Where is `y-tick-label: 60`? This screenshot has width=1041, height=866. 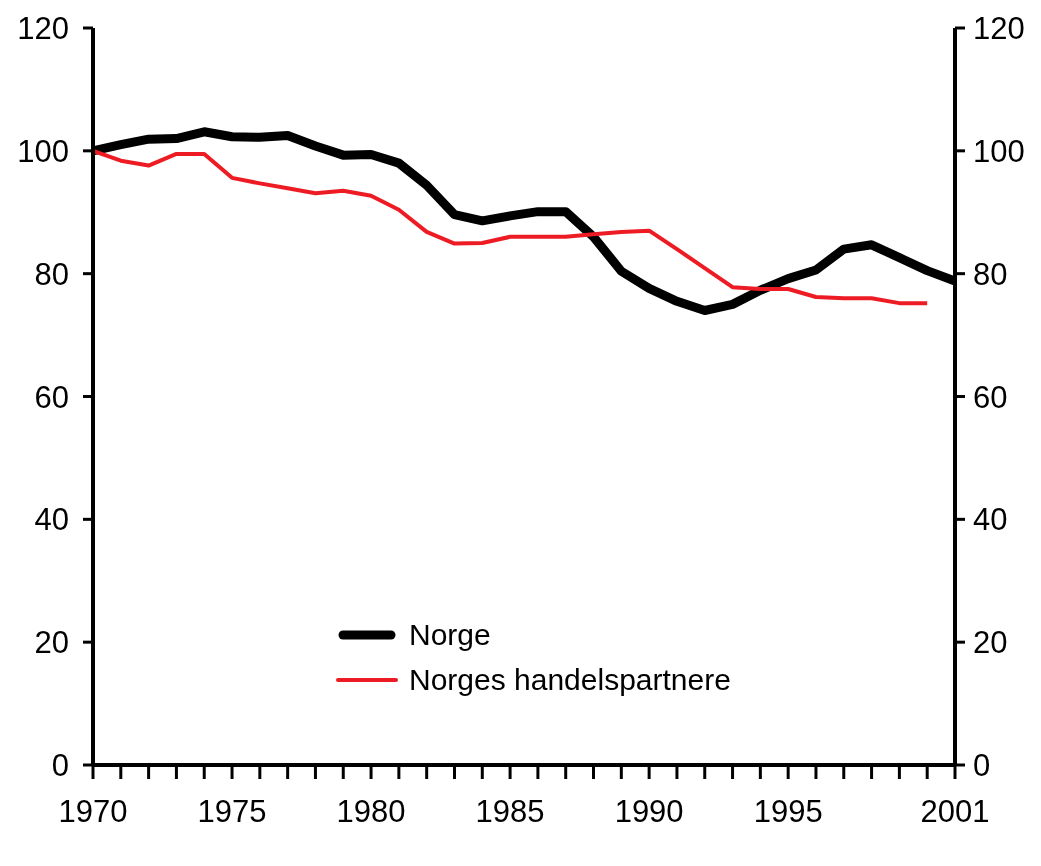 y-tick-label: 60 is located at coordinates (51, 397).